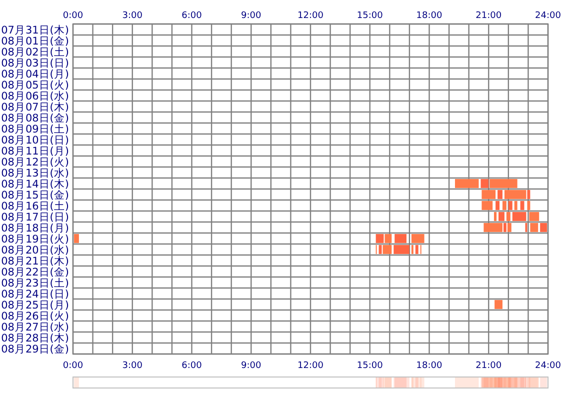  What do you see at coordinates (35, 338) in the screenshot?
I see `y-tick-label: 08月28日(木)` at bounding box center [35, 338].